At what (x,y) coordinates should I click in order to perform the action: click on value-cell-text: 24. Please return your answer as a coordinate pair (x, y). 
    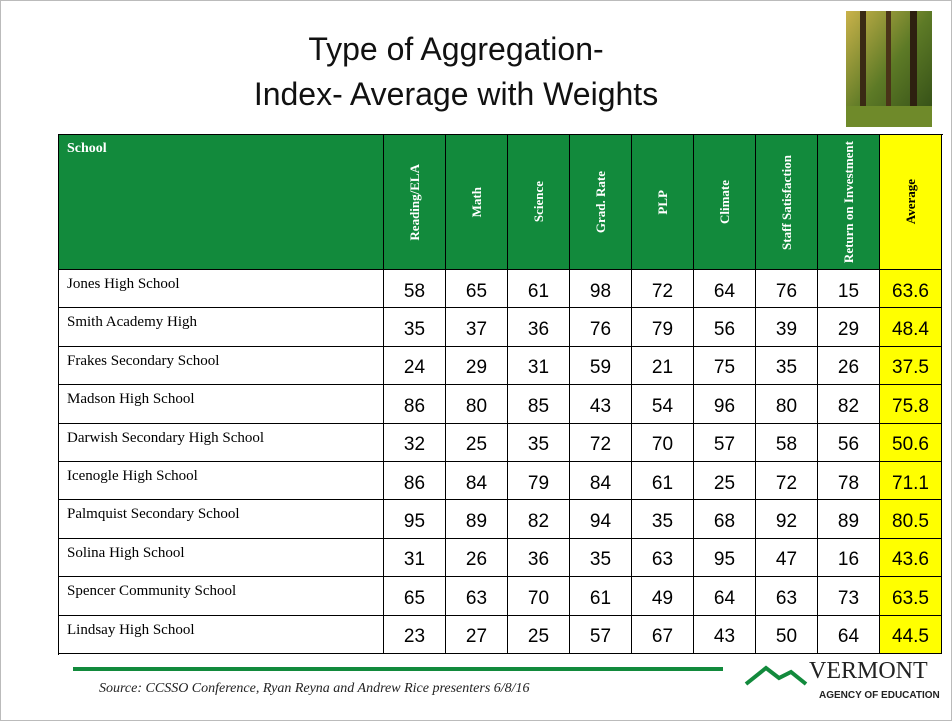
    Looking at the image, I should click on (414, 368).